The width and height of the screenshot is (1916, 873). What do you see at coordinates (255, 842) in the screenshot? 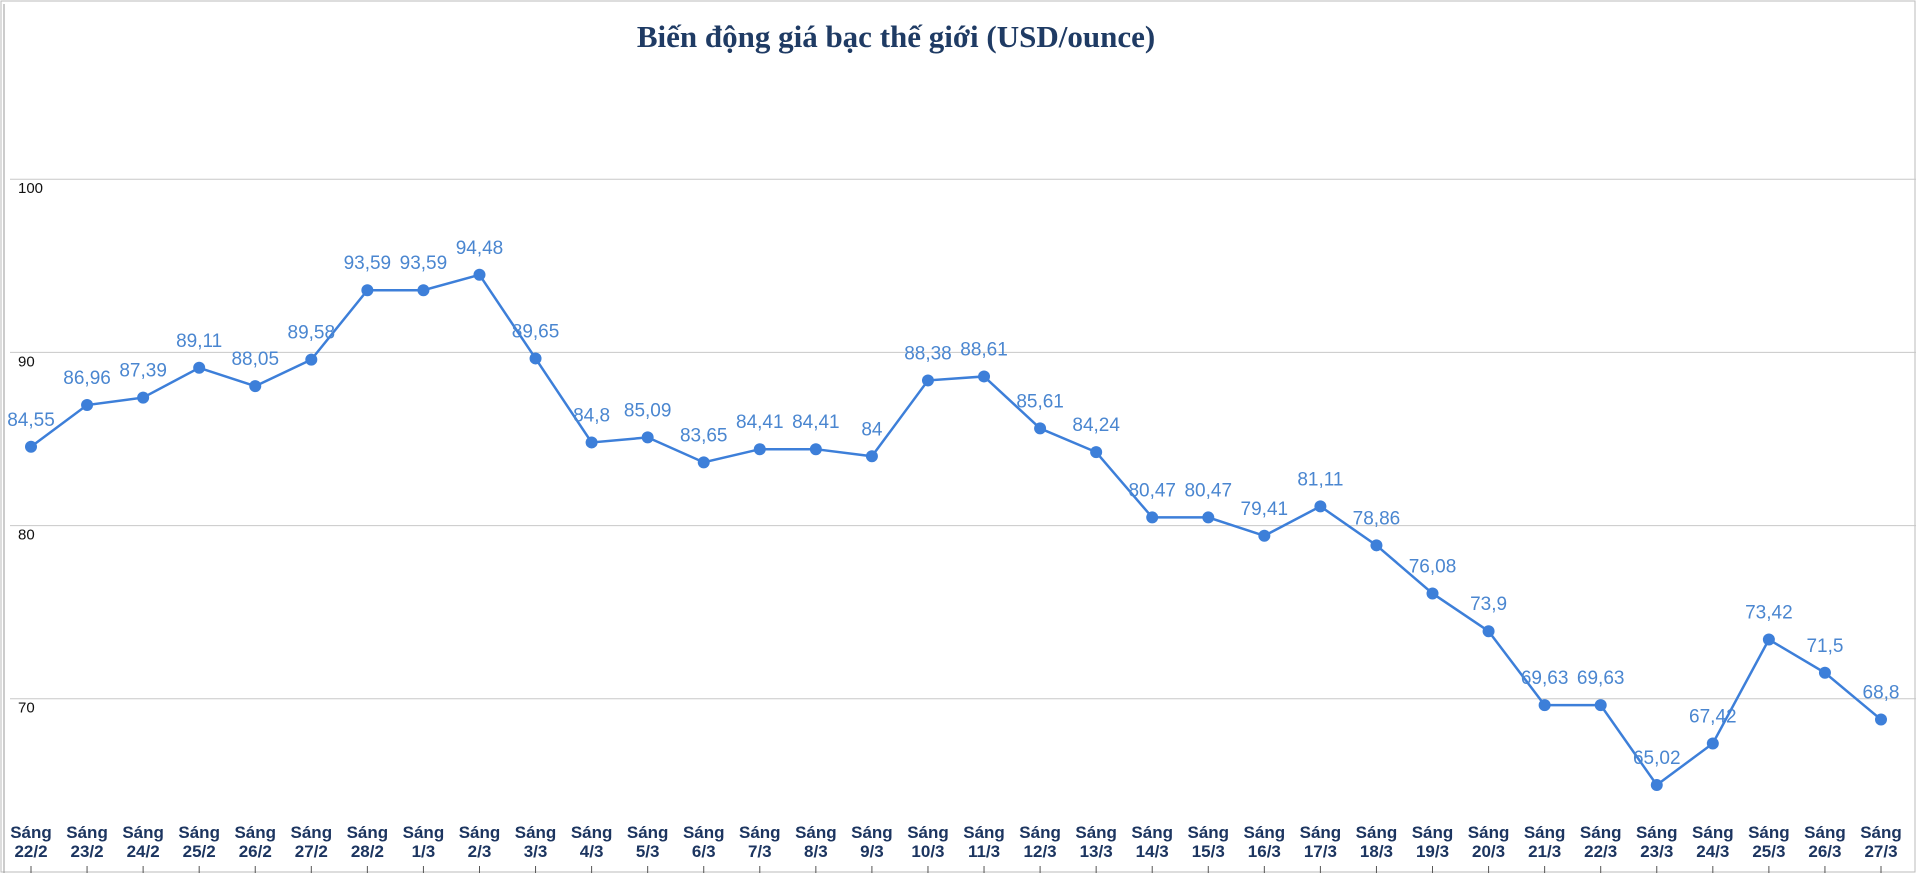
I see `x-tick-label: Sáng 26/2` at bounding box center [255, 842].